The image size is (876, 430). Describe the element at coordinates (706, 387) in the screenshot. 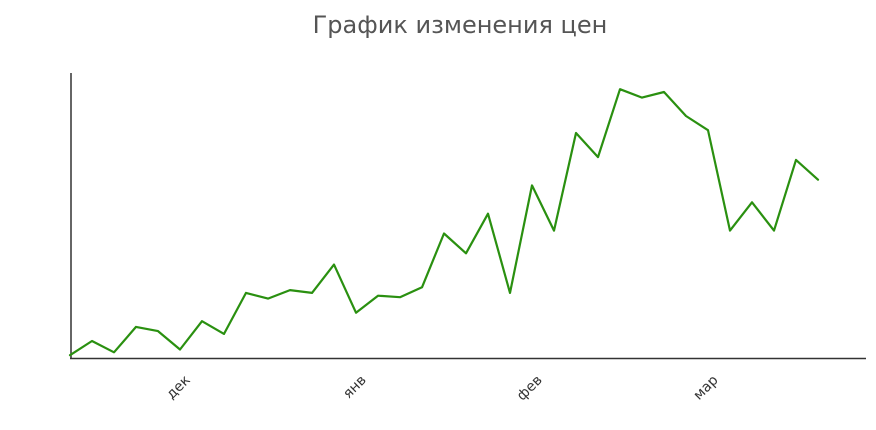

I see `x-tick-label: мар` at that location.